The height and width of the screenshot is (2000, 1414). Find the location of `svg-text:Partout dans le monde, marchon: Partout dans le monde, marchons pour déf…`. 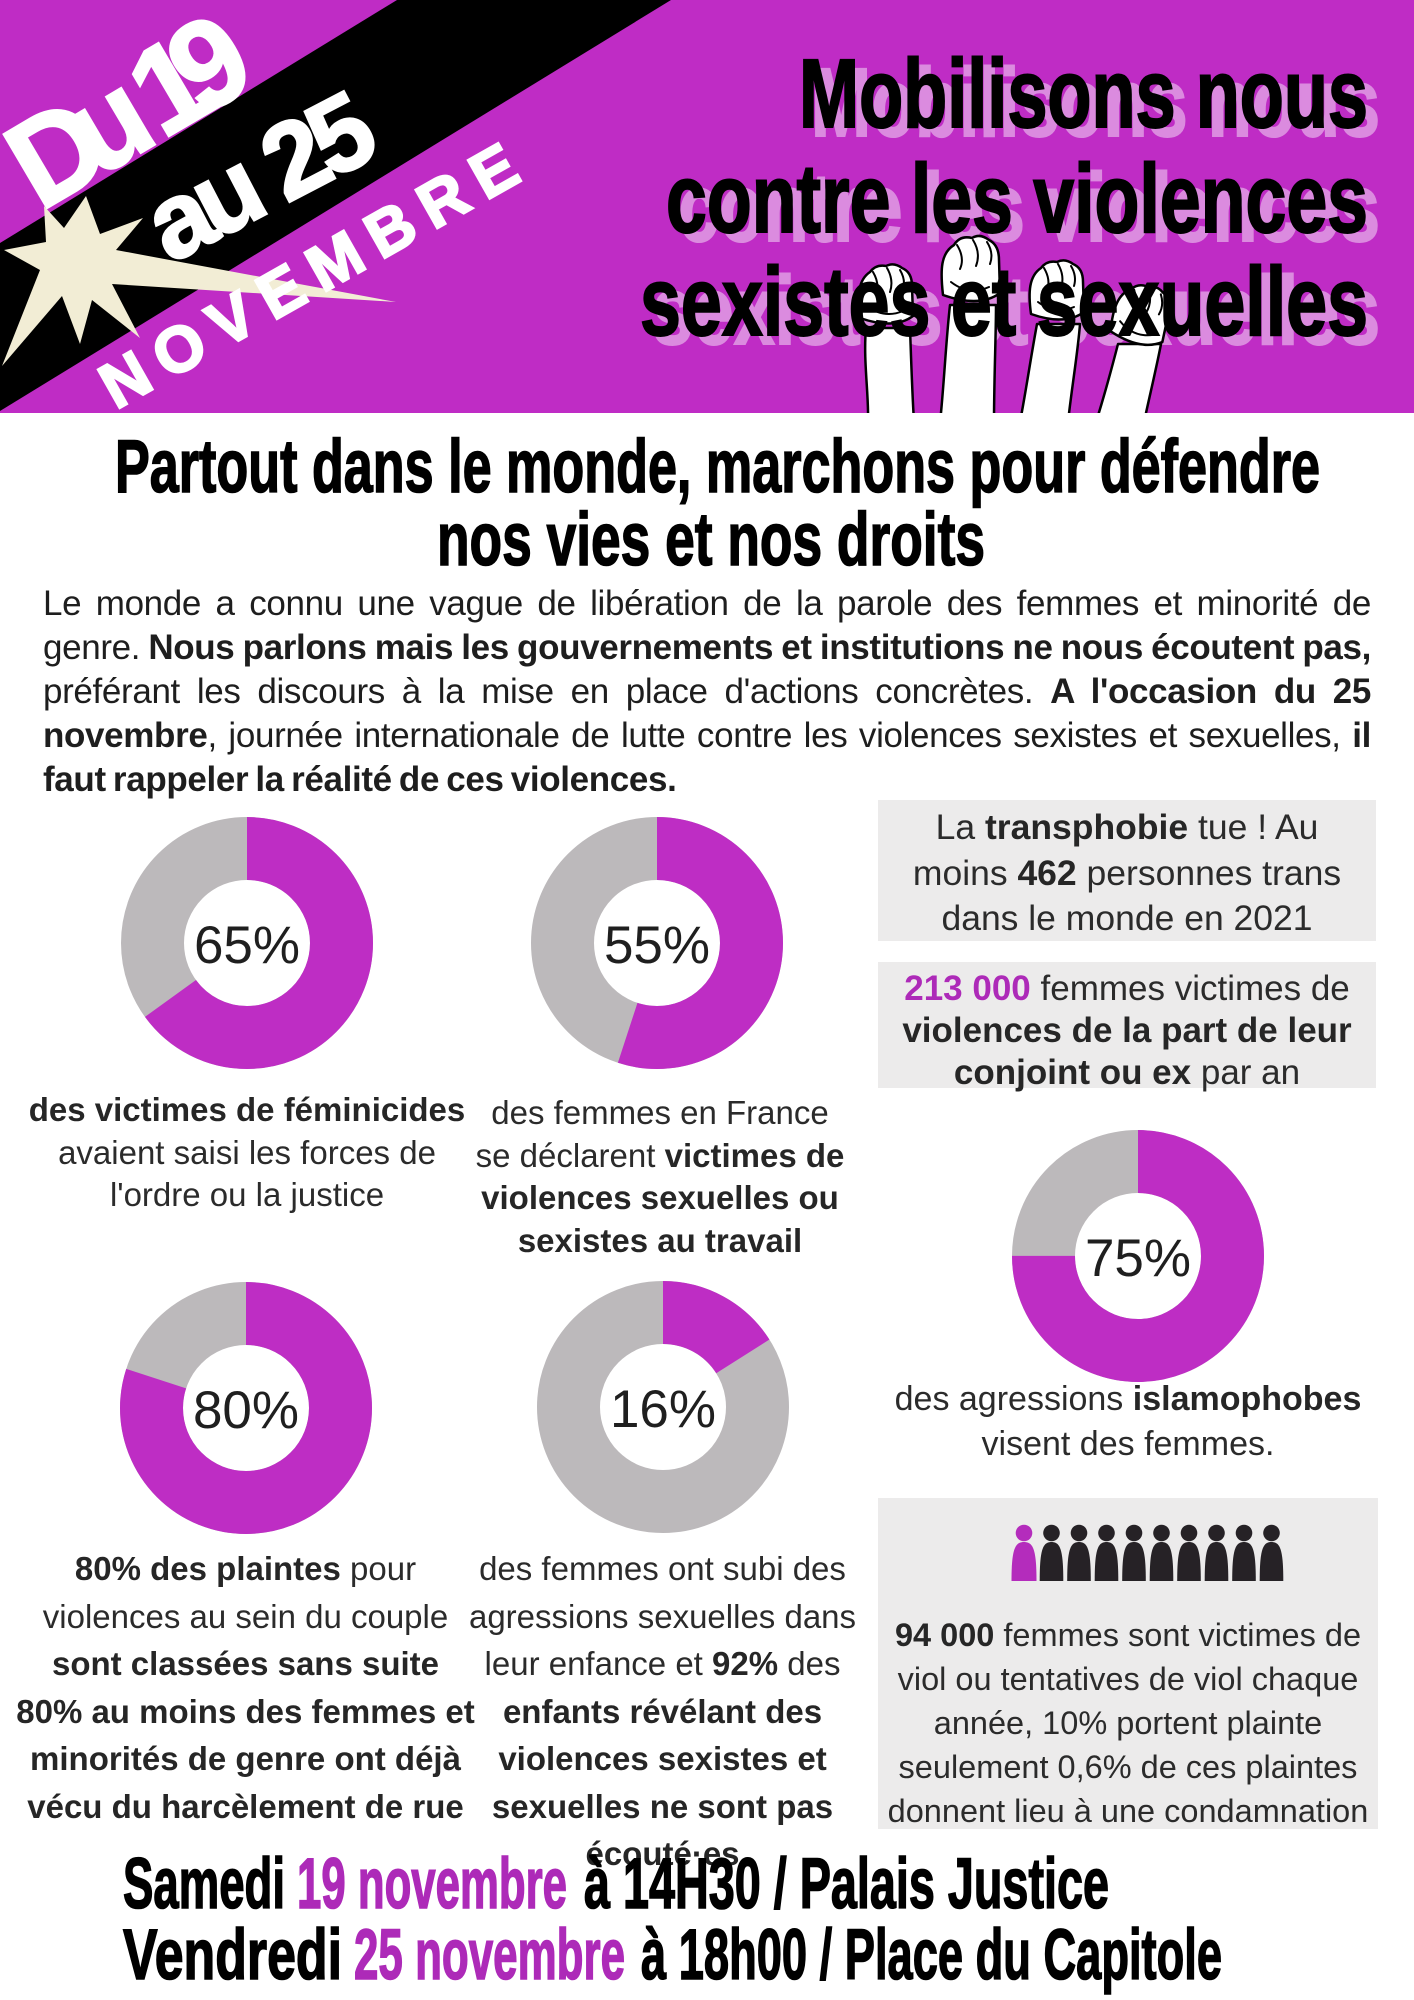

svg-text:Partout dans le monde, marchon: Partout dans le monde, marchons pour déf… is located at coordinates (717, 466).